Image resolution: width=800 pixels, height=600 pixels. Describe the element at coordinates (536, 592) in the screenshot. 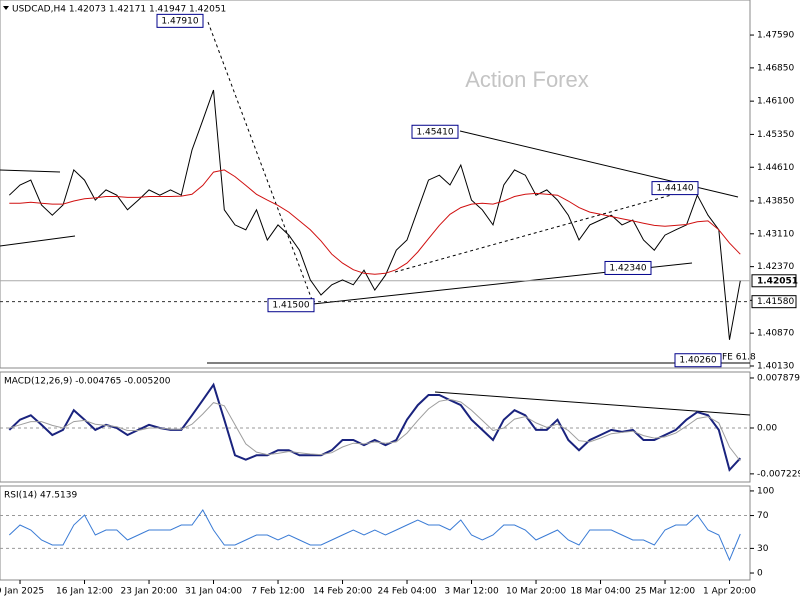

I see `x-tick-label: 10 Mar 20:00` at that location.